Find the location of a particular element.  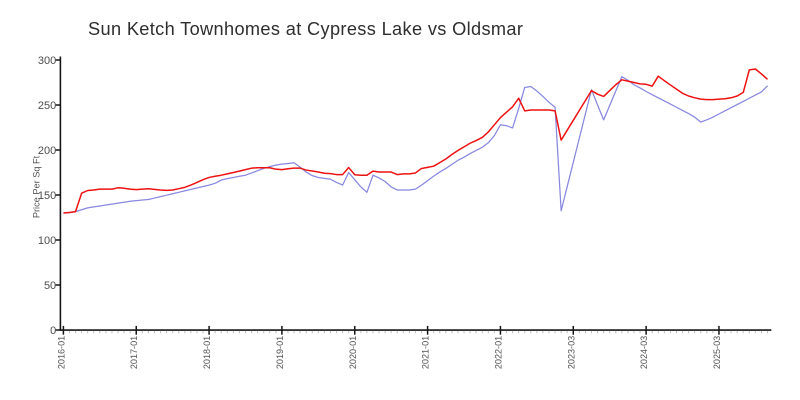

svg-text: 300 is located at coordinates (47, 61).